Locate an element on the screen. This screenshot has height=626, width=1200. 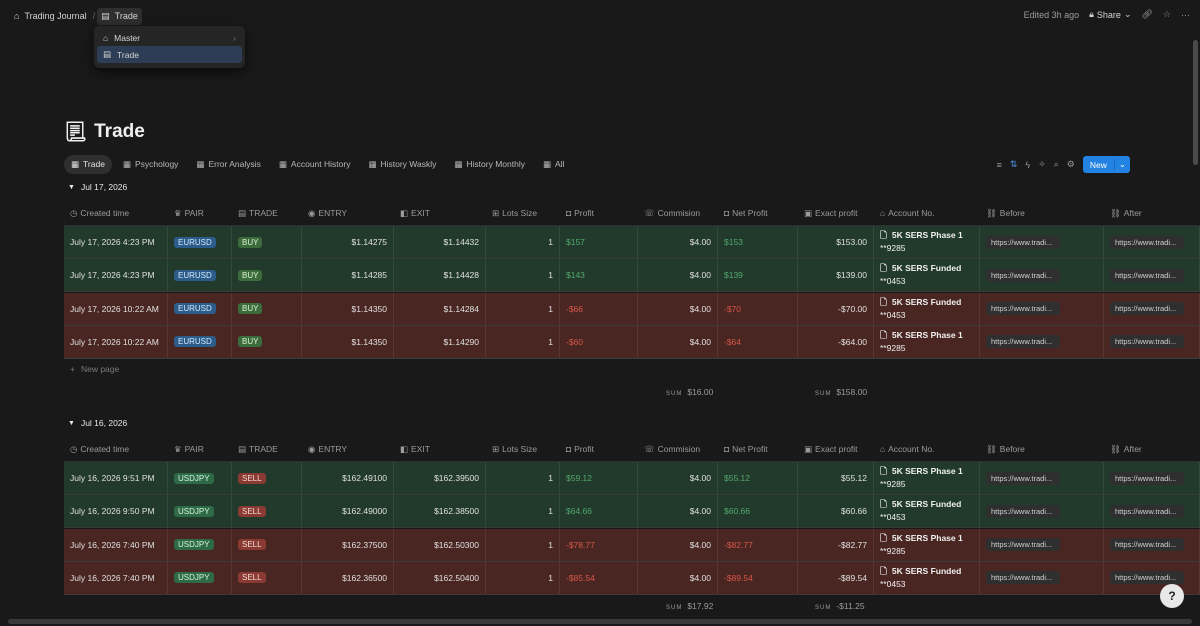
column-header: ⊞ Lots Size is located at coordinates (523, 213).